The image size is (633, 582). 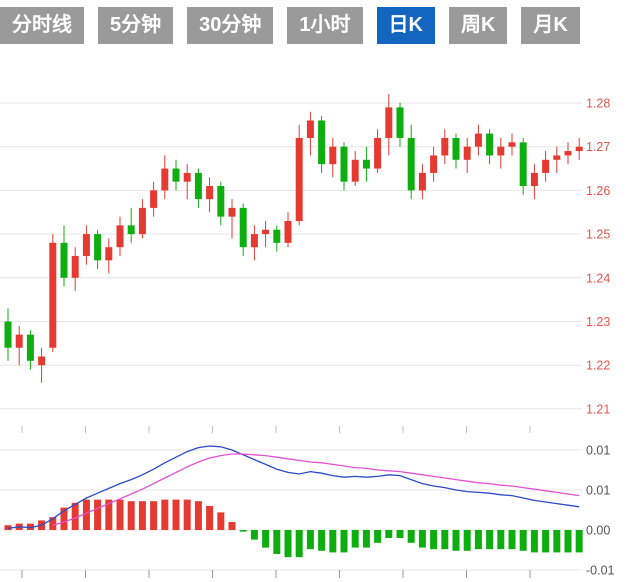 What do you see at coordinates (405, 25) in the screenshot?
I see `tab-daily-k: 日K` at bounding box center [405, 25].